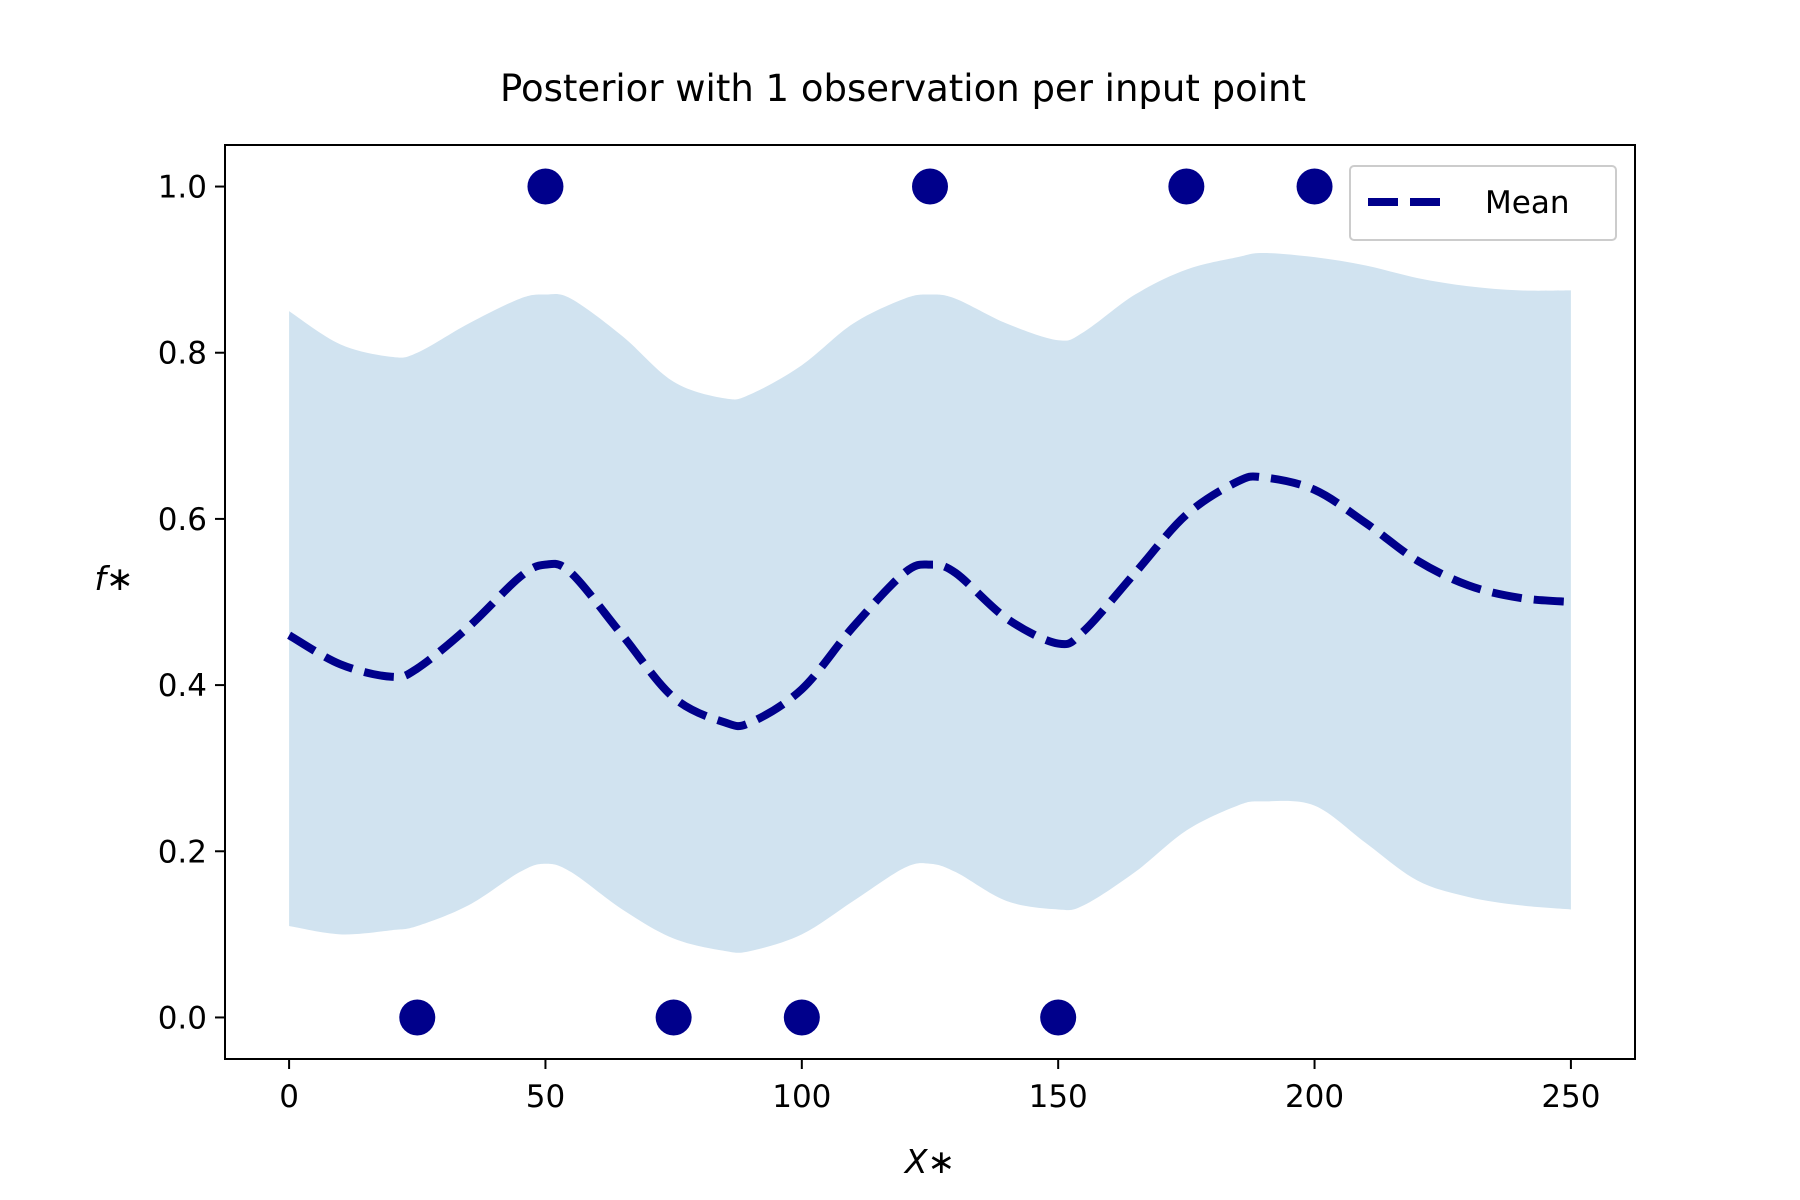 The width and height of the screenshot is (1800, 1200). I want to click on x-axis-ticks: 0 50 100 150 200 250, so click(939, 1087).